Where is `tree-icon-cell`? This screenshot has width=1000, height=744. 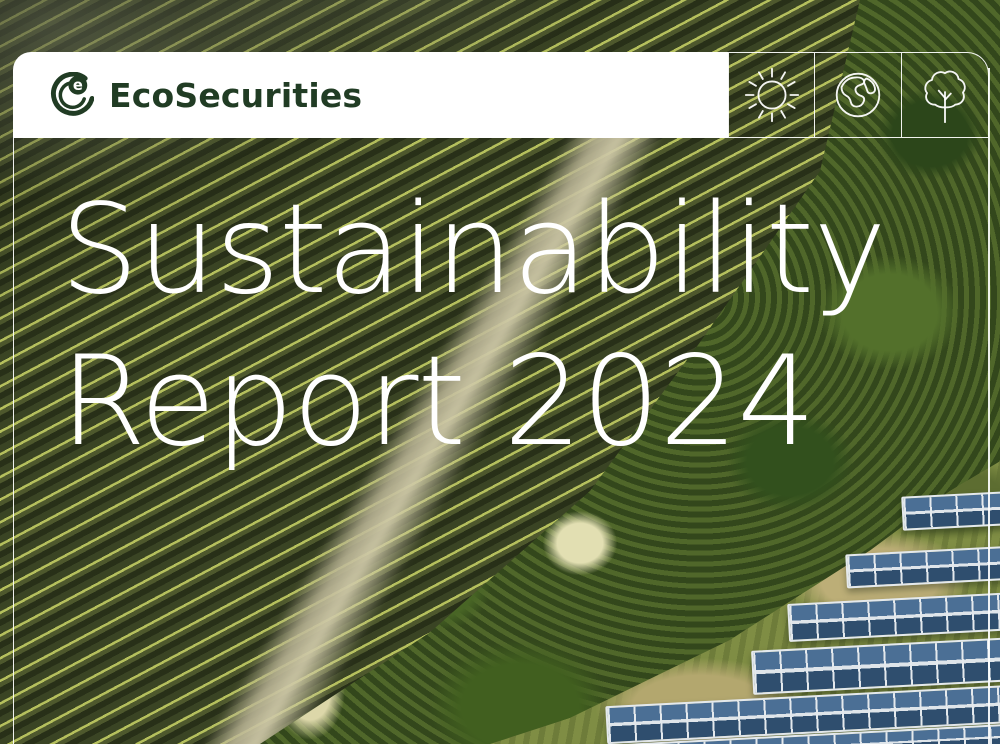 tree-icon-cell is located at coordinates (945, 95).